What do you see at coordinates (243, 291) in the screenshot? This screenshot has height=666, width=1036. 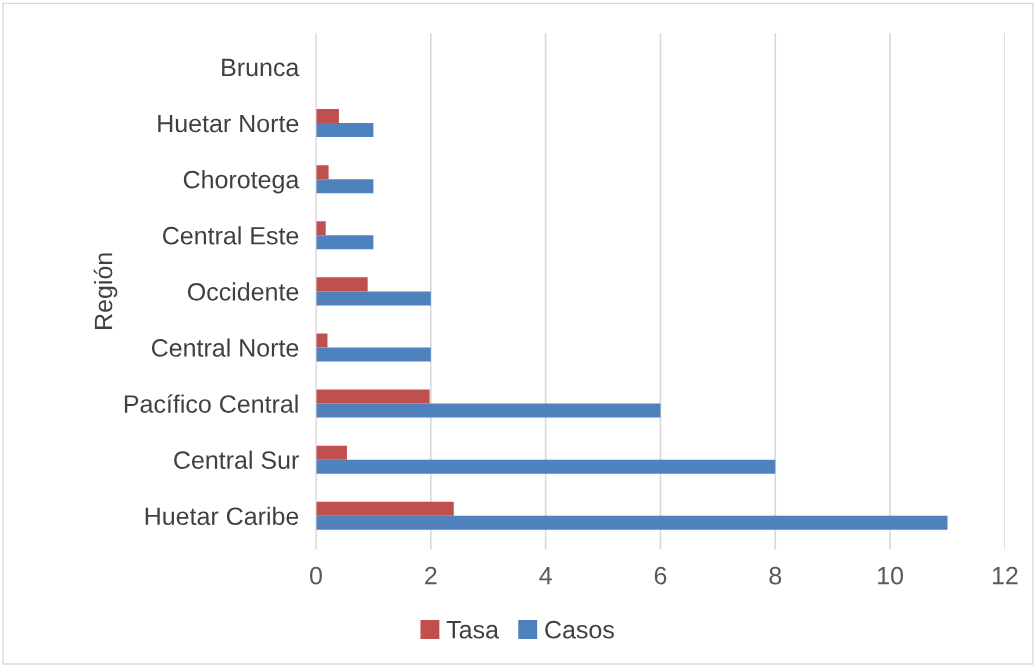 I see `y-tick-label: Occidente` at bounding box center [243, 291].